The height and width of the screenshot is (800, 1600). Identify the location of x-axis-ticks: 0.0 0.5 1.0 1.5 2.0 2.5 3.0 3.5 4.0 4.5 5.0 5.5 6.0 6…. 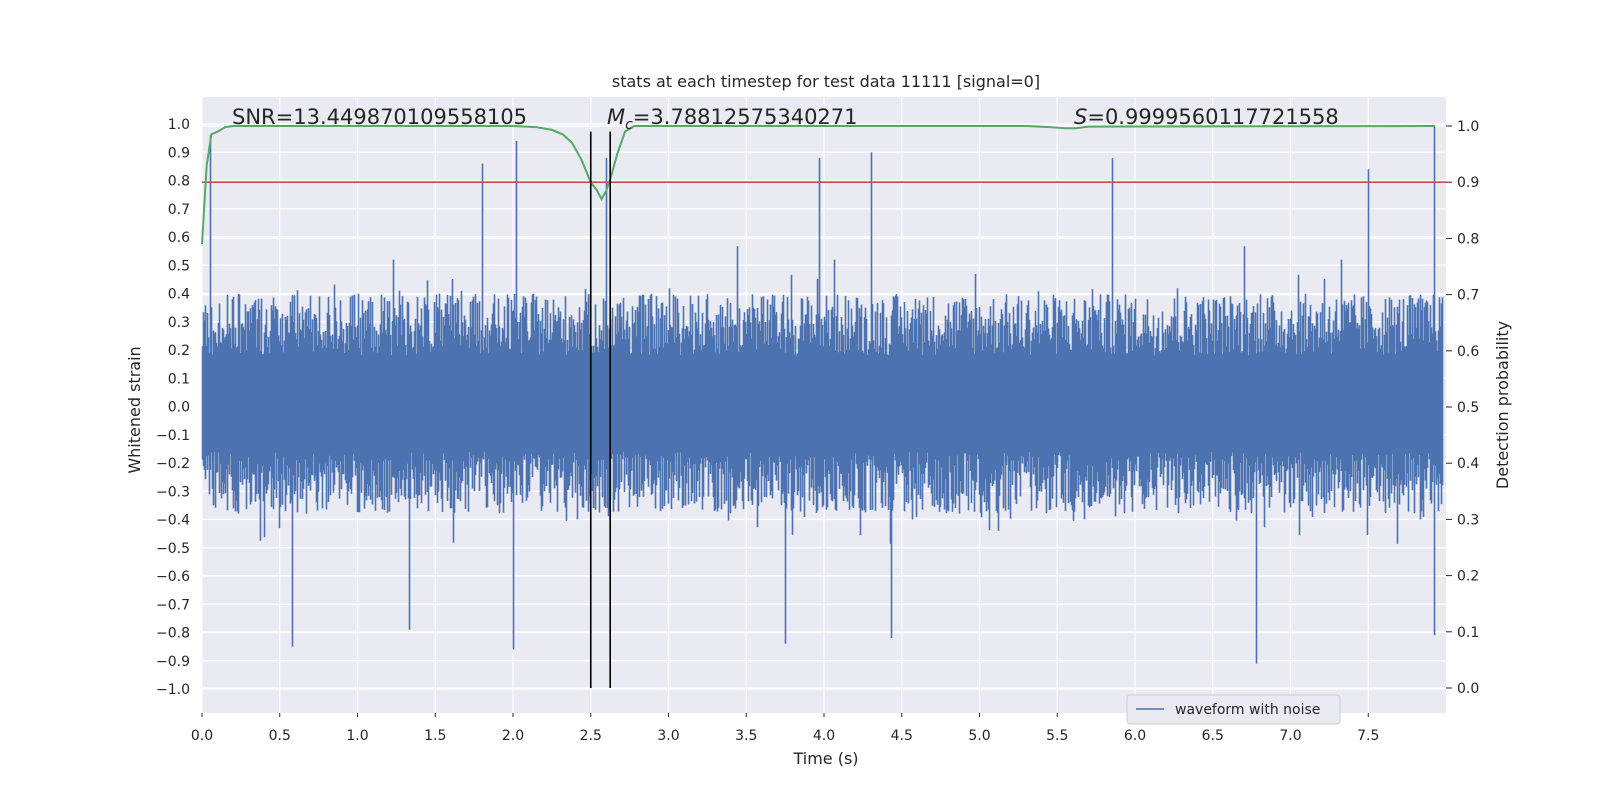
(785, 728).